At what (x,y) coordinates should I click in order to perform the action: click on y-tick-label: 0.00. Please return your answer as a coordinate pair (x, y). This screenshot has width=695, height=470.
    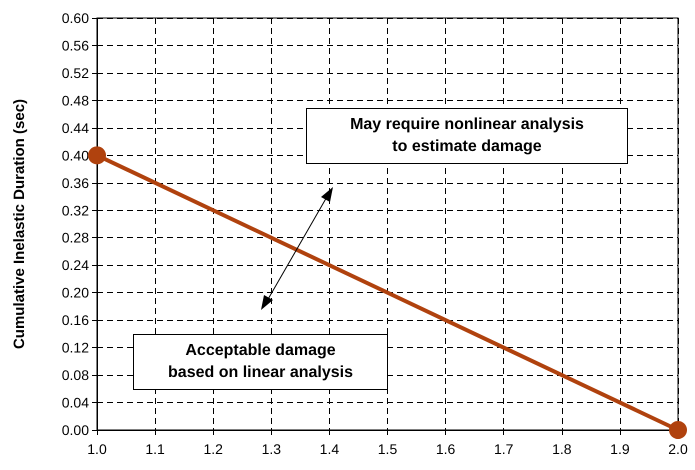
    Looking at the image, I should click on (76, 430).